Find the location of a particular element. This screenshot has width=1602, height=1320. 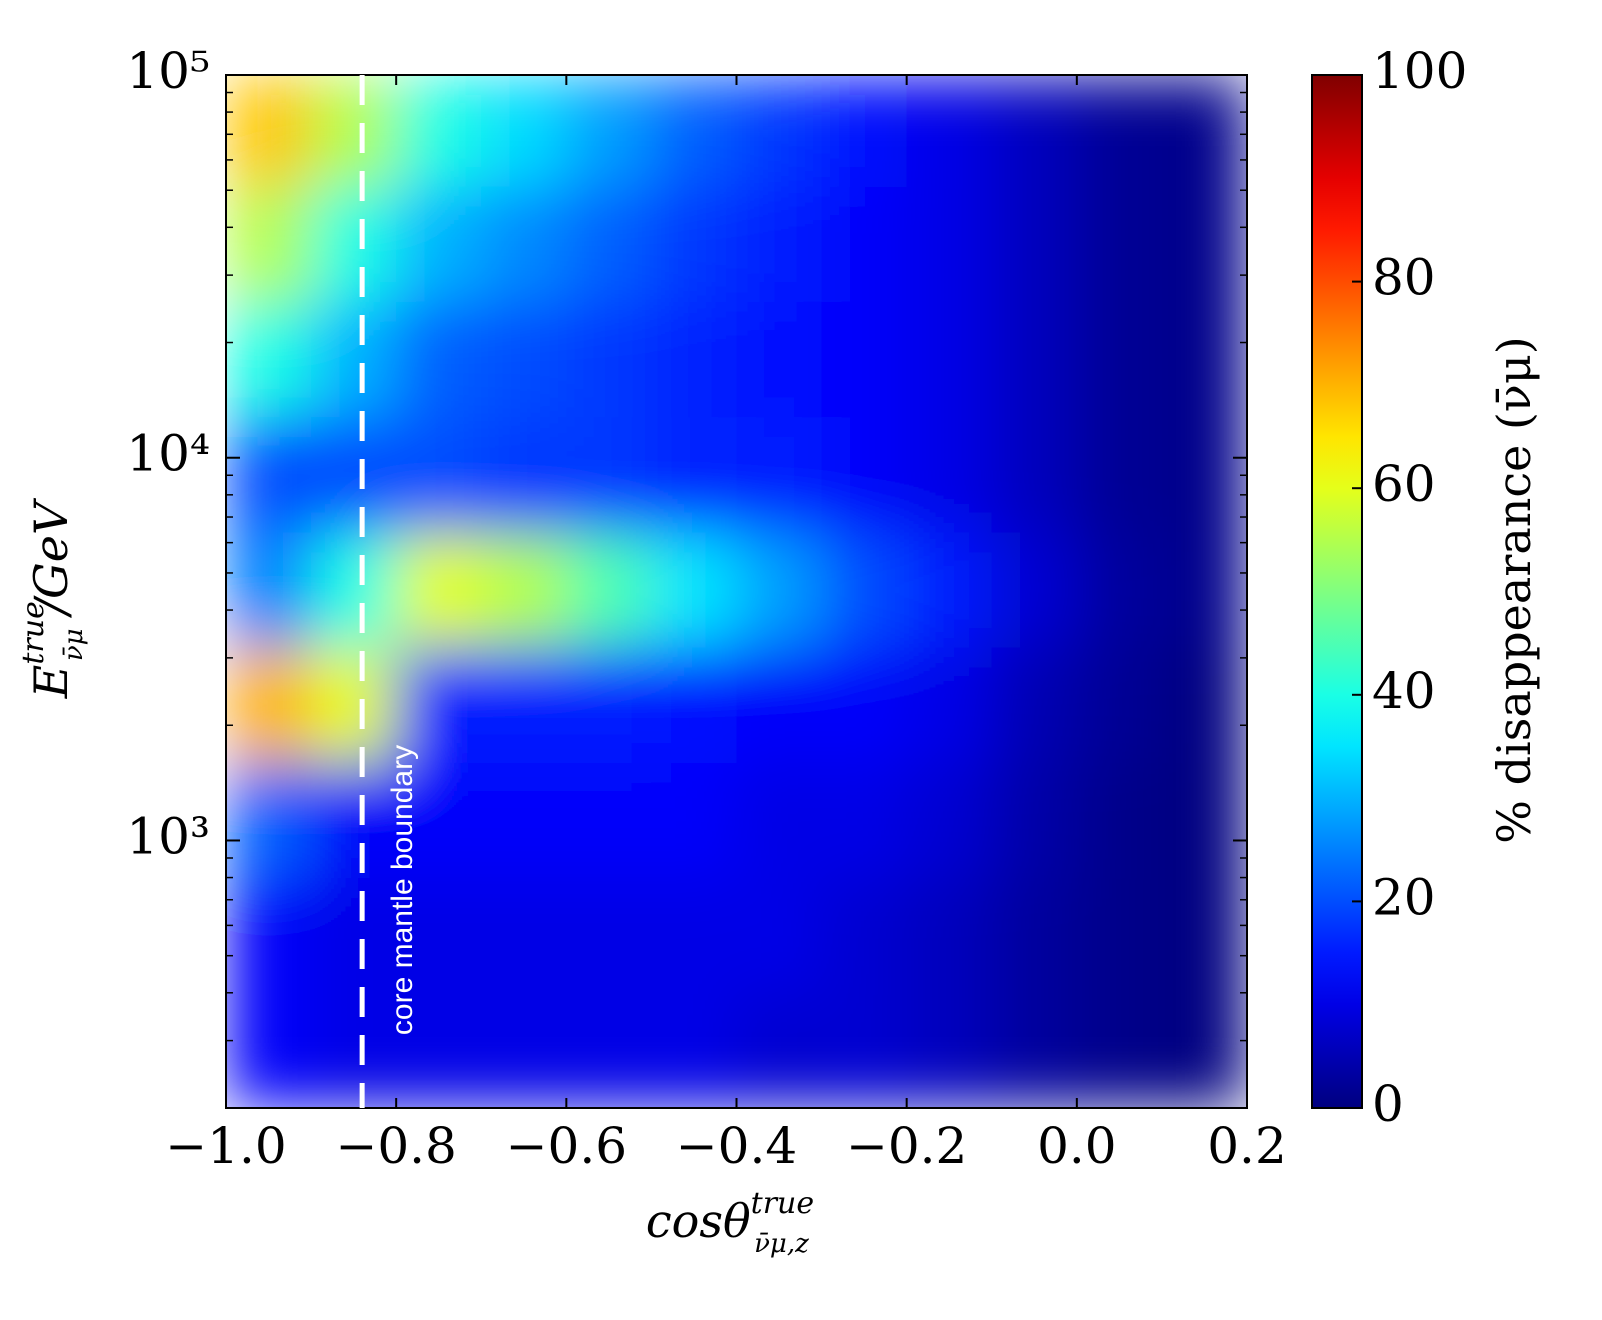

x-tick-label: −0.6 is located at coordinates (566, 1146).